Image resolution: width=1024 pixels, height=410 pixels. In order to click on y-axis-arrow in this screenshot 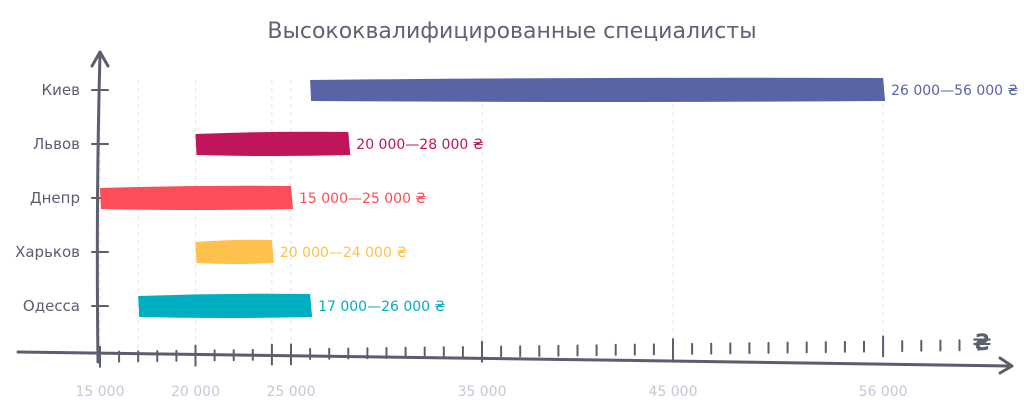, I will do `click(100, 59)`.